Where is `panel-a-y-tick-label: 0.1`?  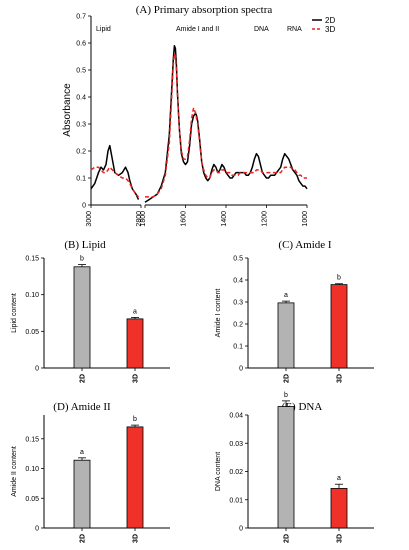 panel-a-y-tick-label: 0.1 is located at coordinates (81, 179).